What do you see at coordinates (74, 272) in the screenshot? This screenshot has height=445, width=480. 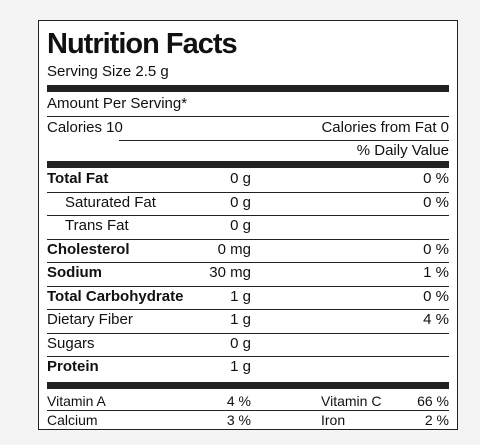 I see `nutrient-name: Sodium` at bounding box center [74, 272].